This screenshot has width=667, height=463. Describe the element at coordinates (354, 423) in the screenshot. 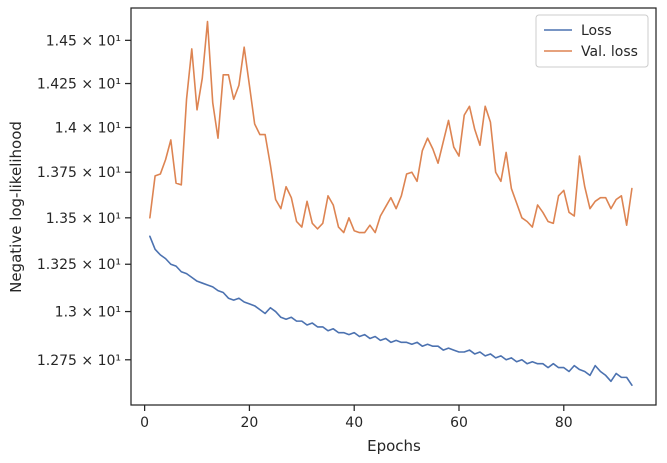

I see `x-tick-label: 40` at that location.